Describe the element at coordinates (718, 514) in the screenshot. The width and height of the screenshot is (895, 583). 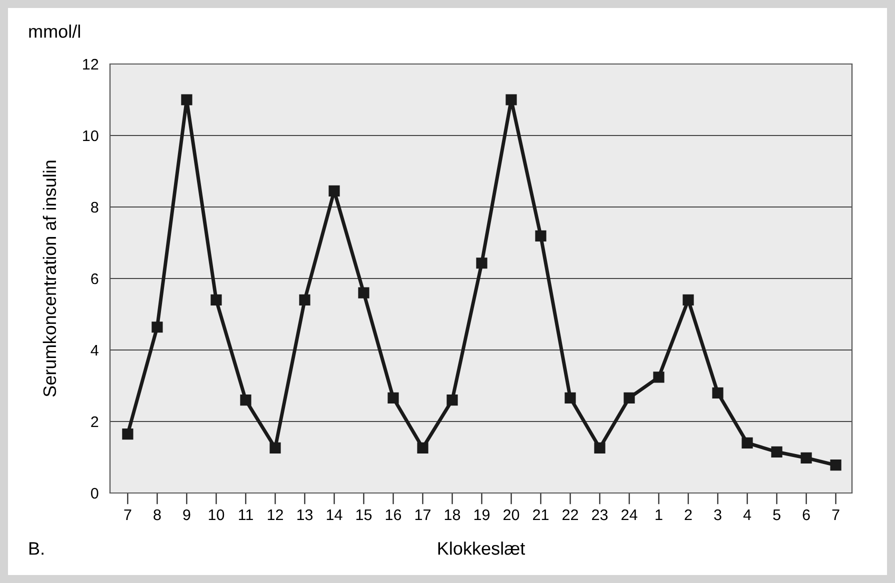
I see `x-tick-label: 3` at that location.